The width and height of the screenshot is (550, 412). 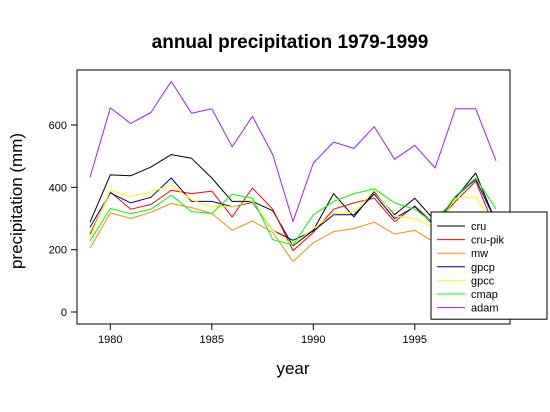 I want to click on y-tick-label: 600, so click(x=58, y=126).